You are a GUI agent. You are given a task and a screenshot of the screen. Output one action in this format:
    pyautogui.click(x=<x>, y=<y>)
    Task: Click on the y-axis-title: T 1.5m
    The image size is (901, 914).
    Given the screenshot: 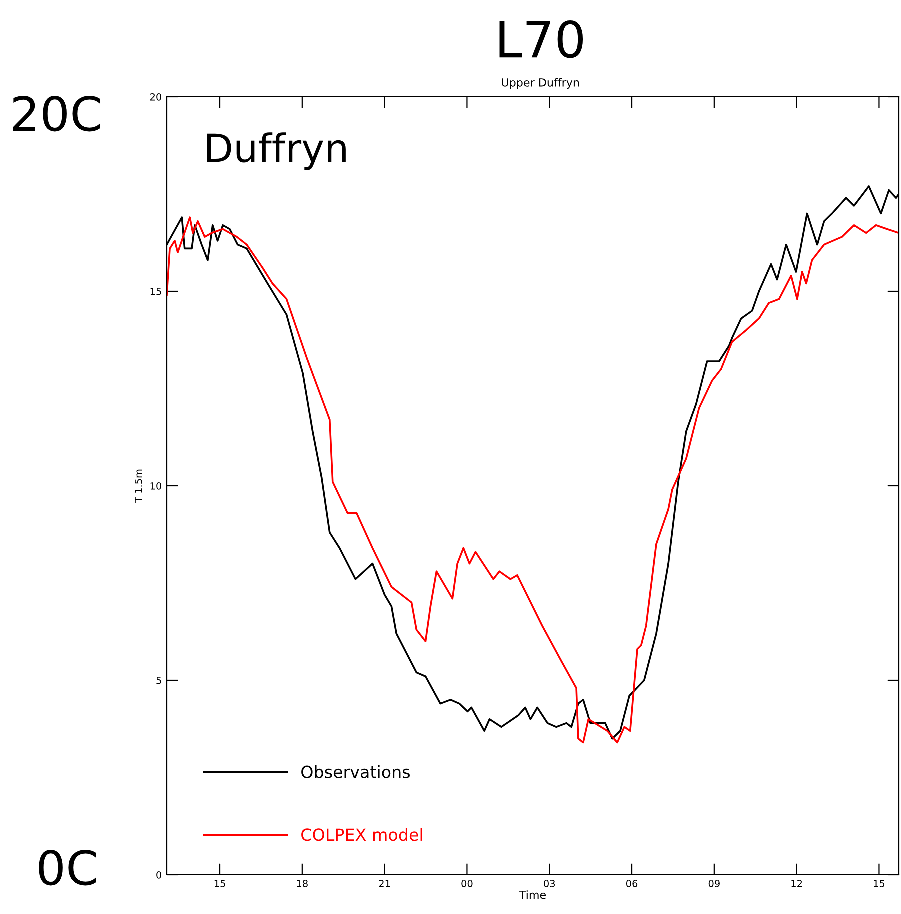 What is the action you would take?
    pyautogui.click(x=138, y=487)
    